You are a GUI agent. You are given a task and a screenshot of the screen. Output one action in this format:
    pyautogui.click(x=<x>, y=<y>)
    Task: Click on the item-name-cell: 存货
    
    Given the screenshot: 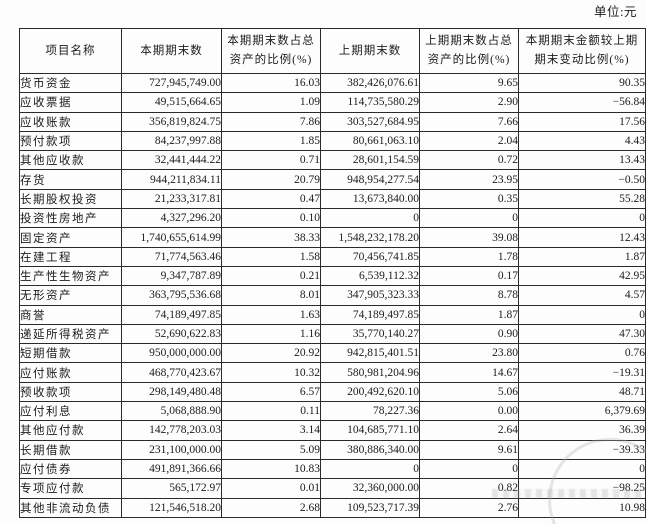 What is the action you would take?
    pyautogui.click(x=70, y=179)
    